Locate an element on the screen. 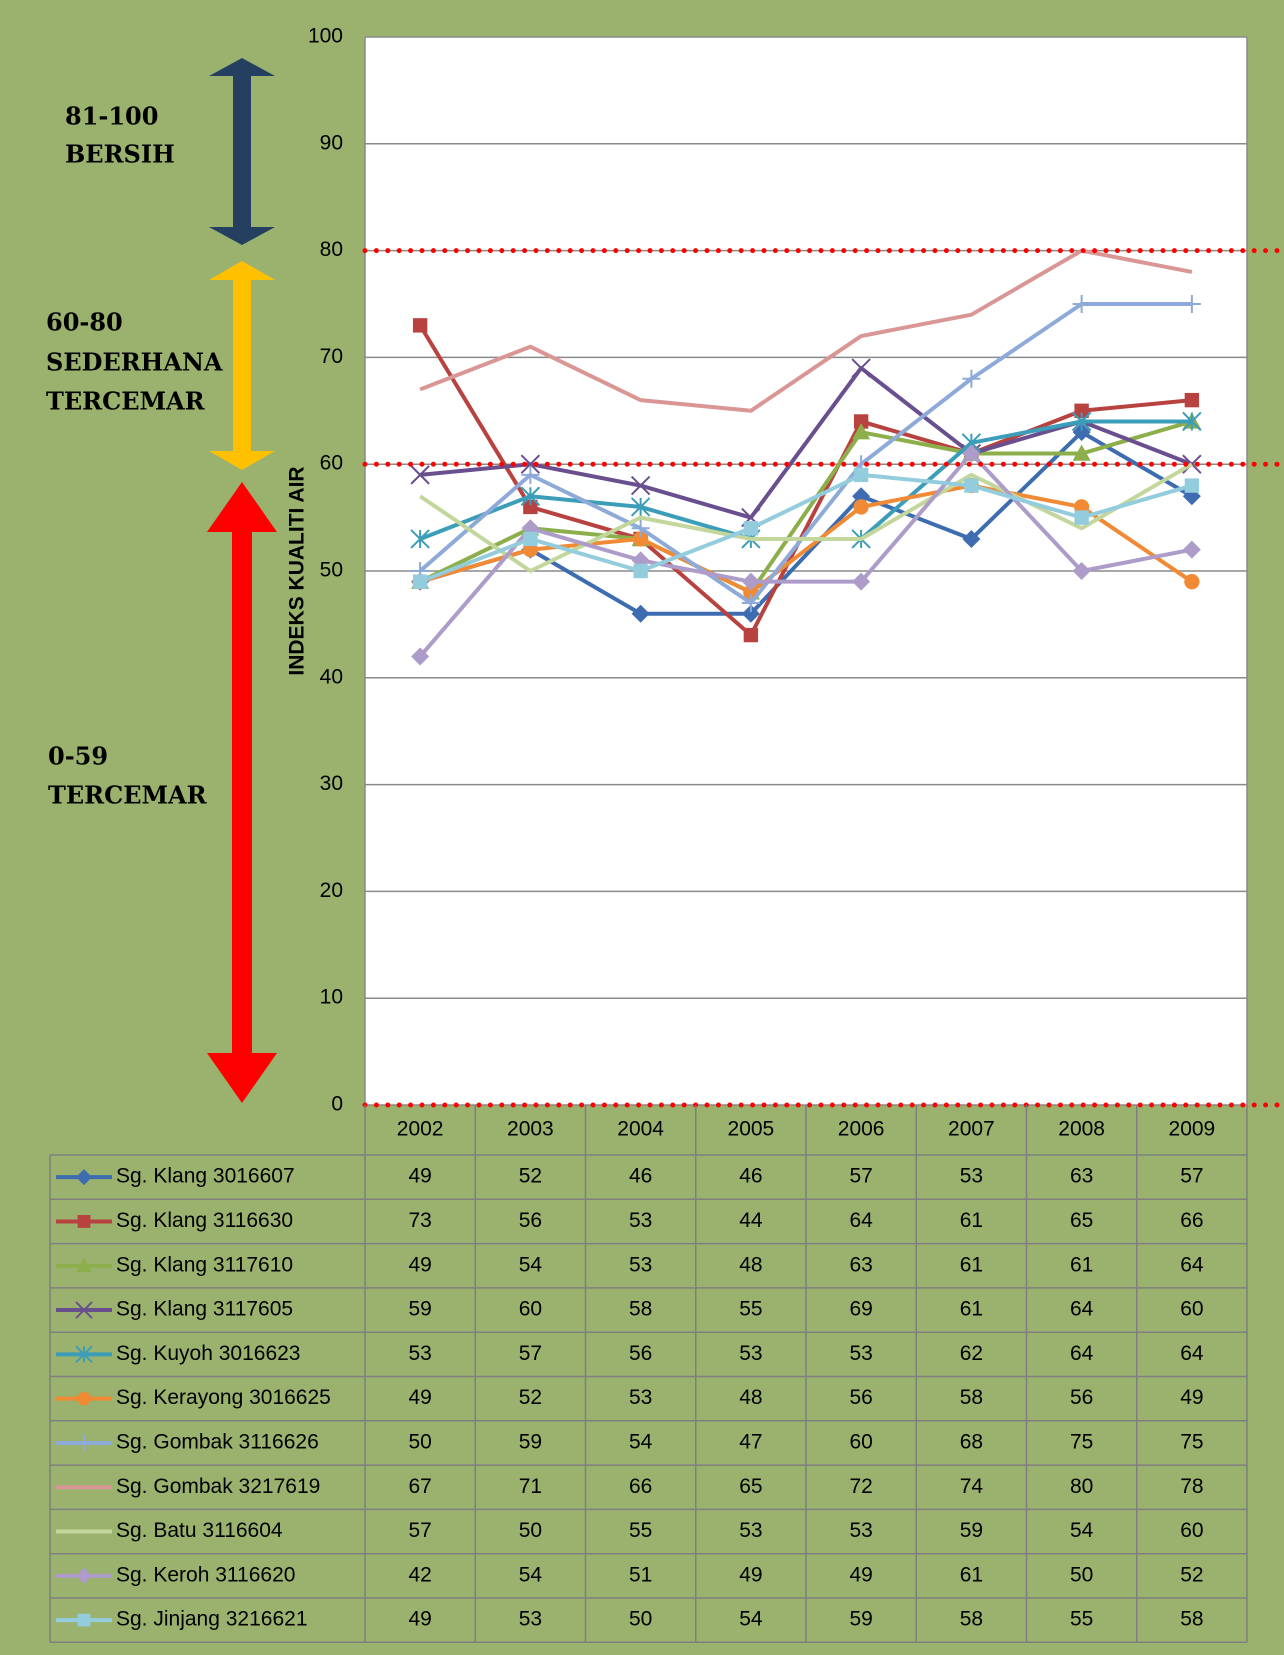 The height and width of the screenshot is (1655, 1284). y-tick-label: 70 is located at coordinates (331, 356).